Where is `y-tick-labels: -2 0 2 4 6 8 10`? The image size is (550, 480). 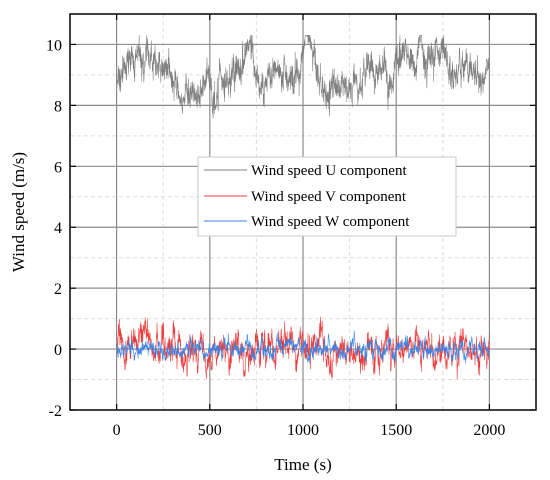
y-tick-labels: -2 0 2 4 6 8 10 is located at coordinates (54, 228).